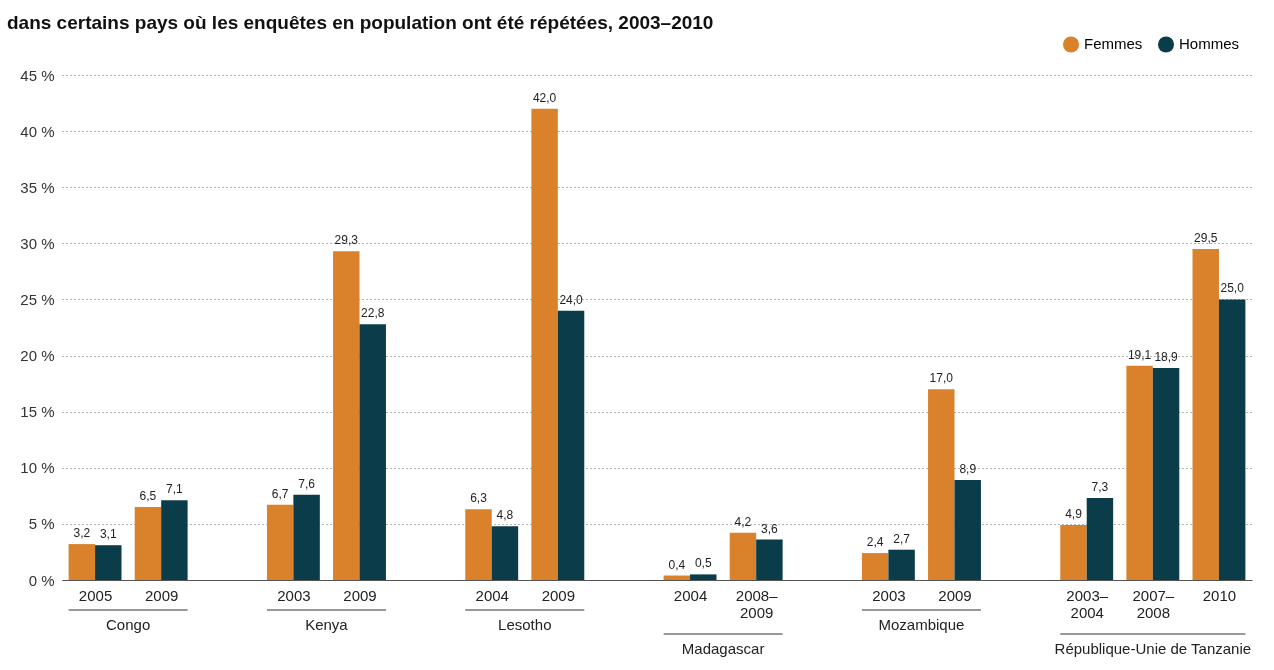  Describe the element at coordinates (37, 75) in the screenshot. I see `y-tick-label: 45 %` at that location.